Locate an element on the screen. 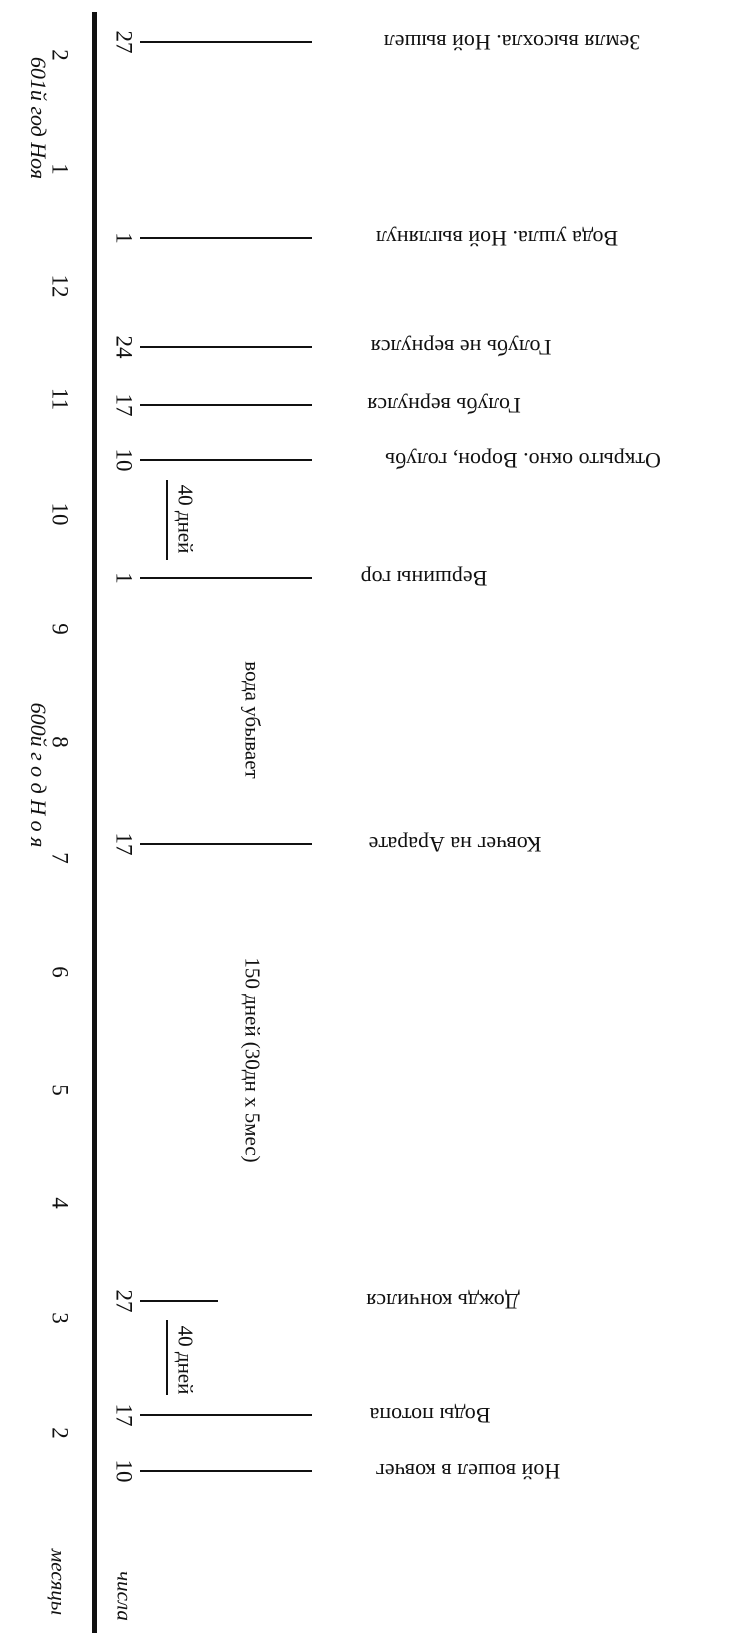 The image size is (736, 1633). event-label: Вершины гор is located at coordinates (424, 578).